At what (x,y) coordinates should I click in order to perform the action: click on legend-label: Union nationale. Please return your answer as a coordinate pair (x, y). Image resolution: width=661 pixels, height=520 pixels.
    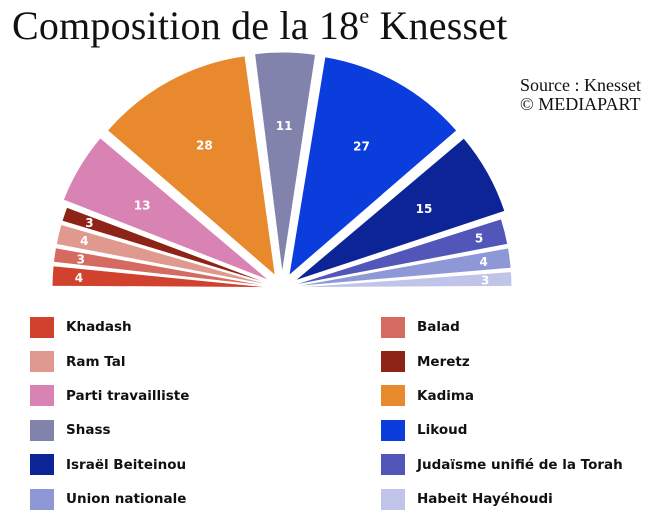
    Looking at the image, I should click on (126, 499).